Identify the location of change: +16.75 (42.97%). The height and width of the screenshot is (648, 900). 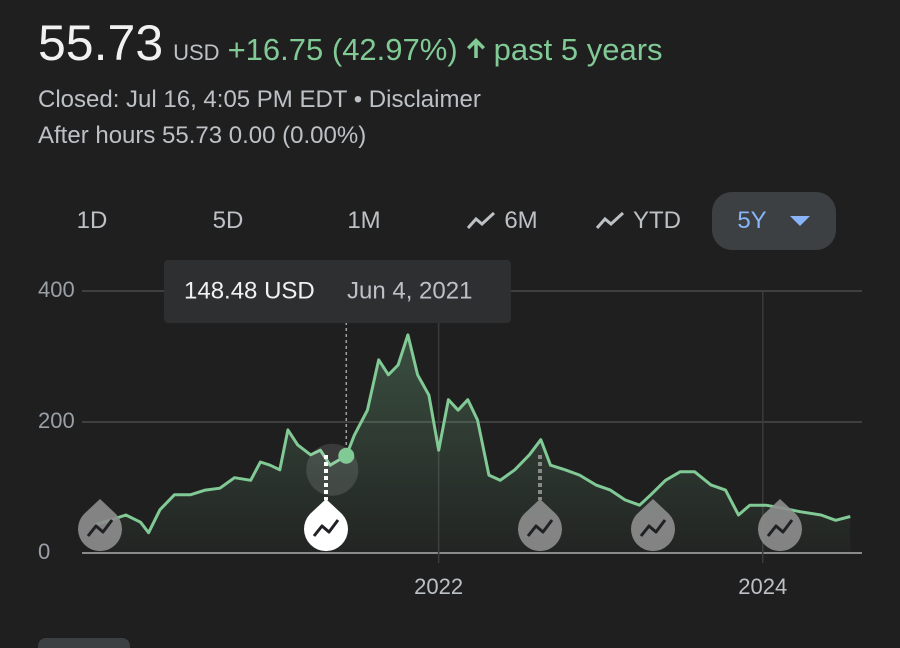
(342, 49).